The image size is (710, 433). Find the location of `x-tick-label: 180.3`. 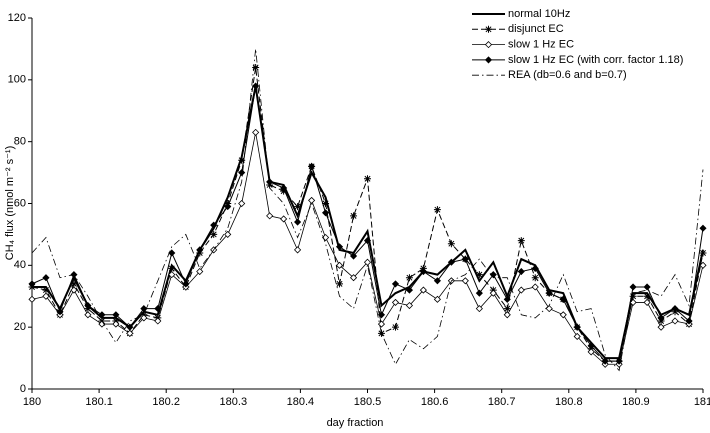

x-tick-label: 180.3 is located at coordinates (234, 402).